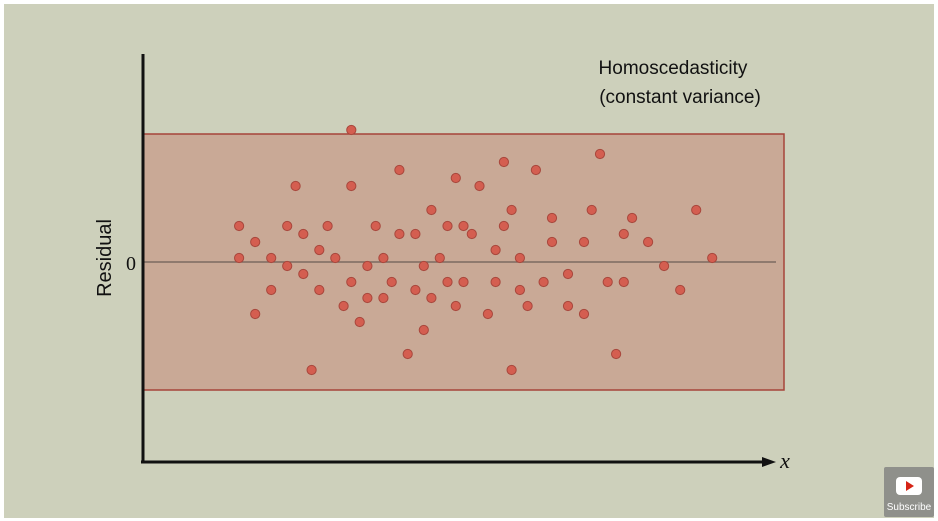  I want to click on chart-title-line2: (constant variance), so click(680, 97).